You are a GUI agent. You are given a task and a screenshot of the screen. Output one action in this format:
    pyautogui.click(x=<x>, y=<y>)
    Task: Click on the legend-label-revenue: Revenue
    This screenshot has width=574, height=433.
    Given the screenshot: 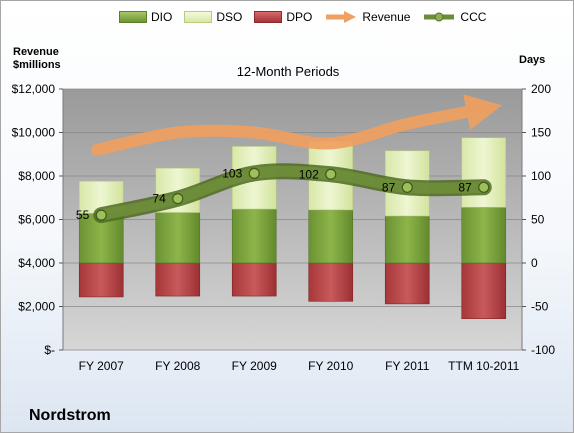 What is the action you would take?
    pyautogui.click(x=386, y=17)
    